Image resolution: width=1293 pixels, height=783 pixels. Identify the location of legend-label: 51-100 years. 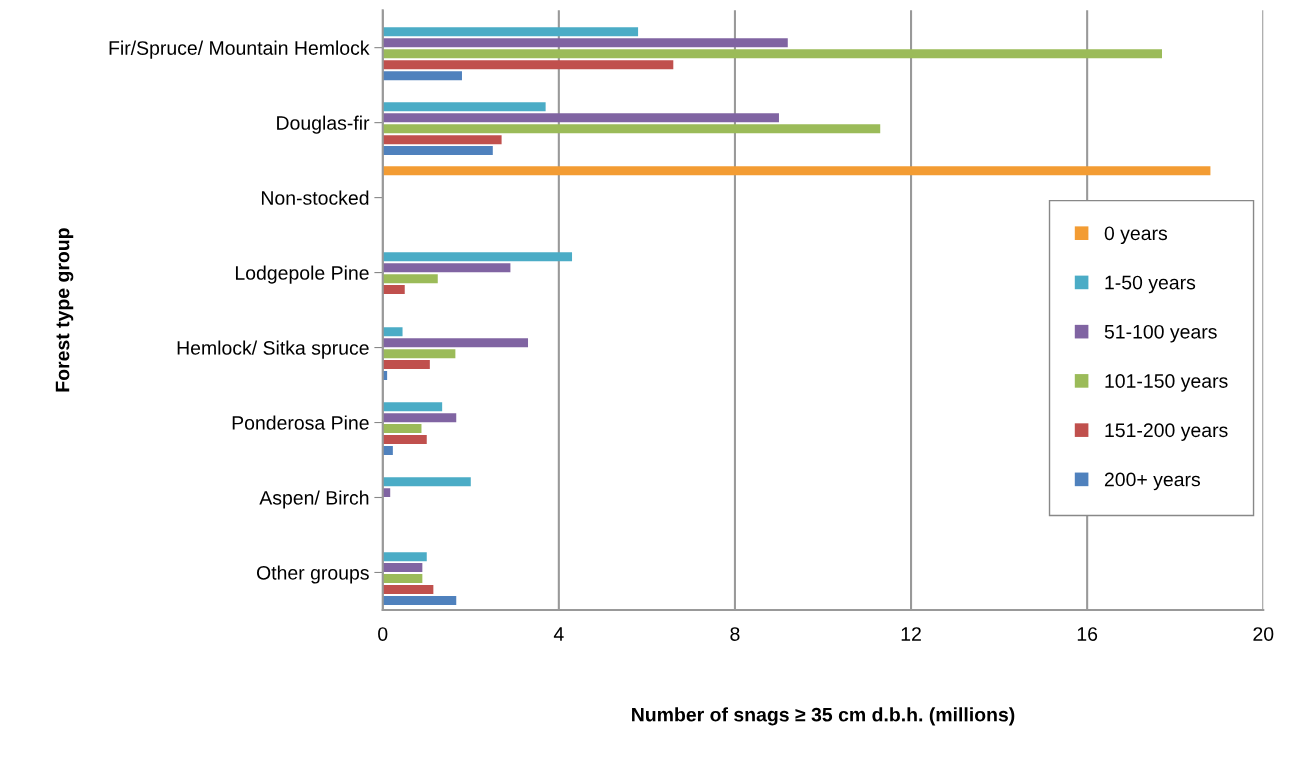
(1160, 333).